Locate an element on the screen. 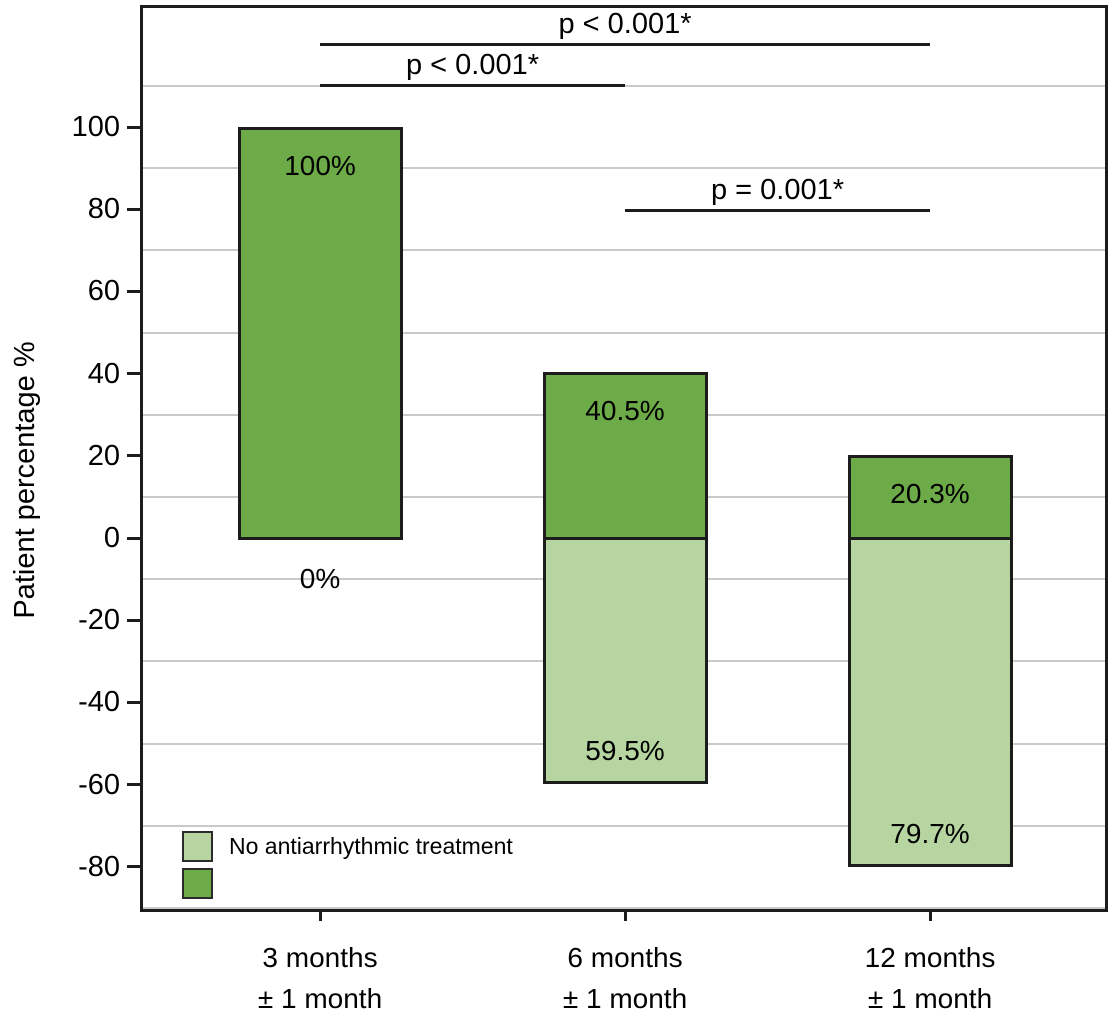 Image resolution: width=1112 pixels, height=1024 pixels. y-axis-tick-label: 80 is located at coordinates (103, 209).